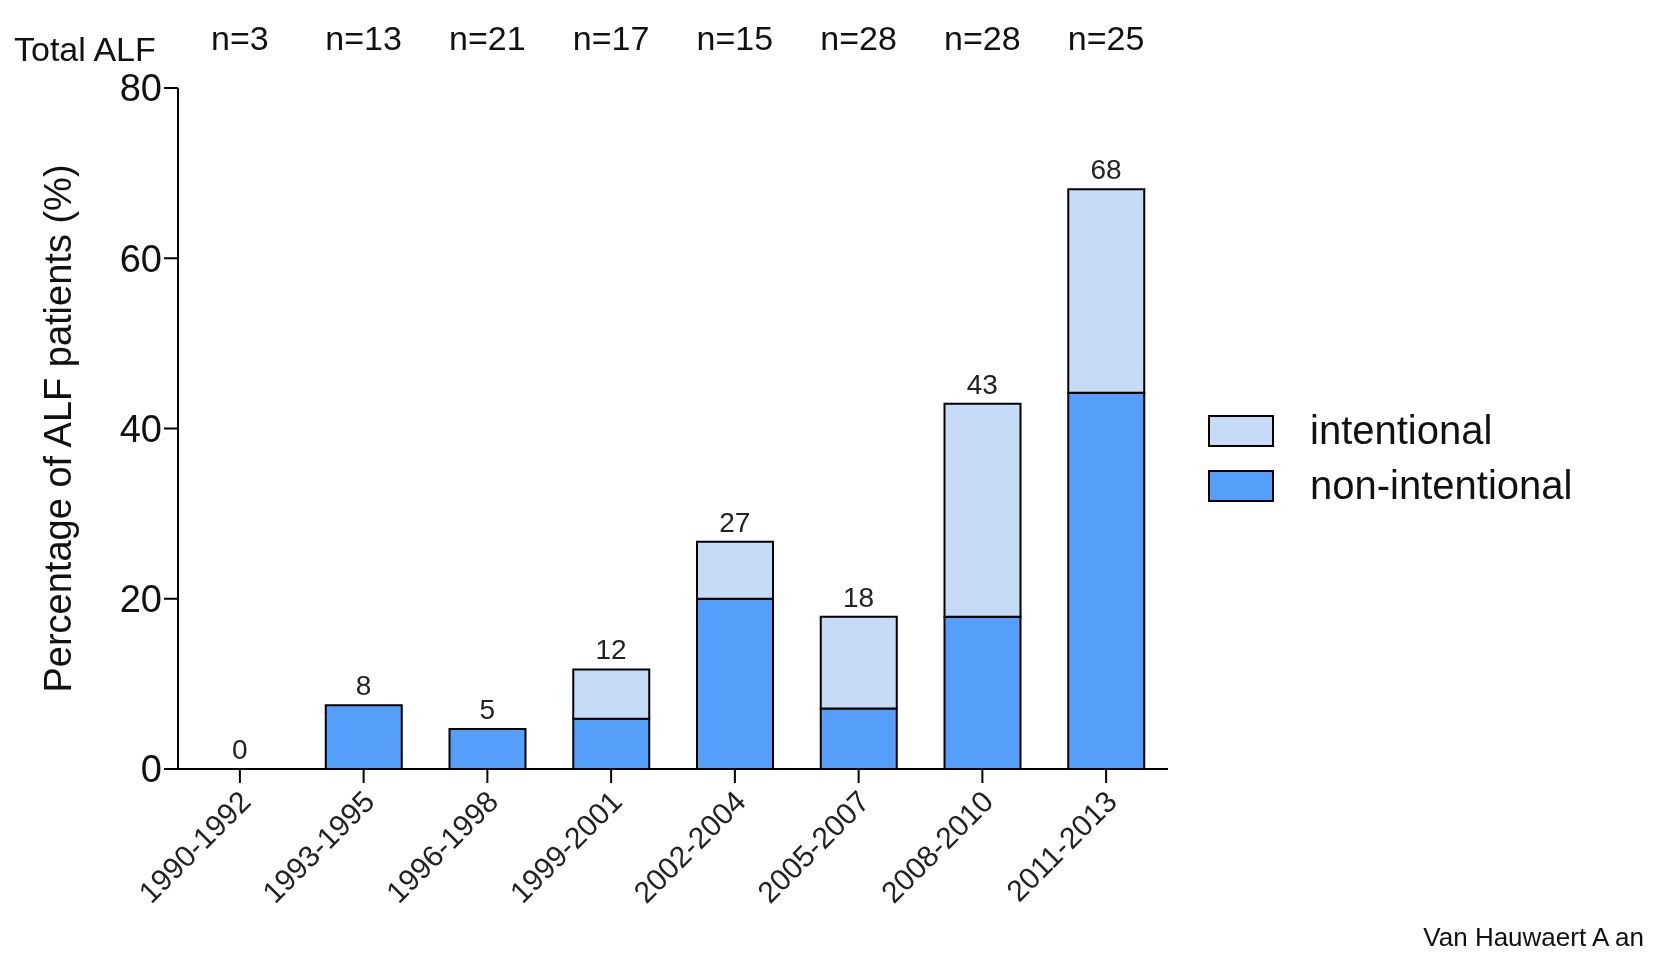 This screenshot has width=1662, height=957. What do you see at coordinates (1106, 170) in the screenshot?
I see `total-label: 68` at bounding box center [1106, 170].